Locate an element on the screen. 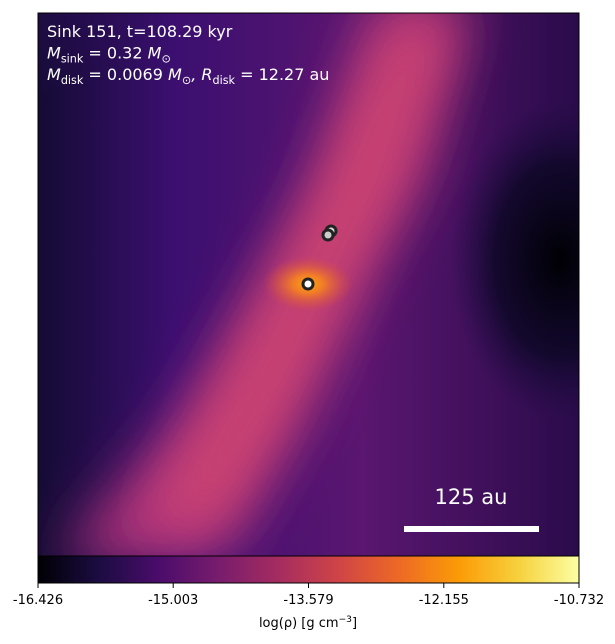  colorbar-tick-label: -10.732 is located at coordinates (579, 600).